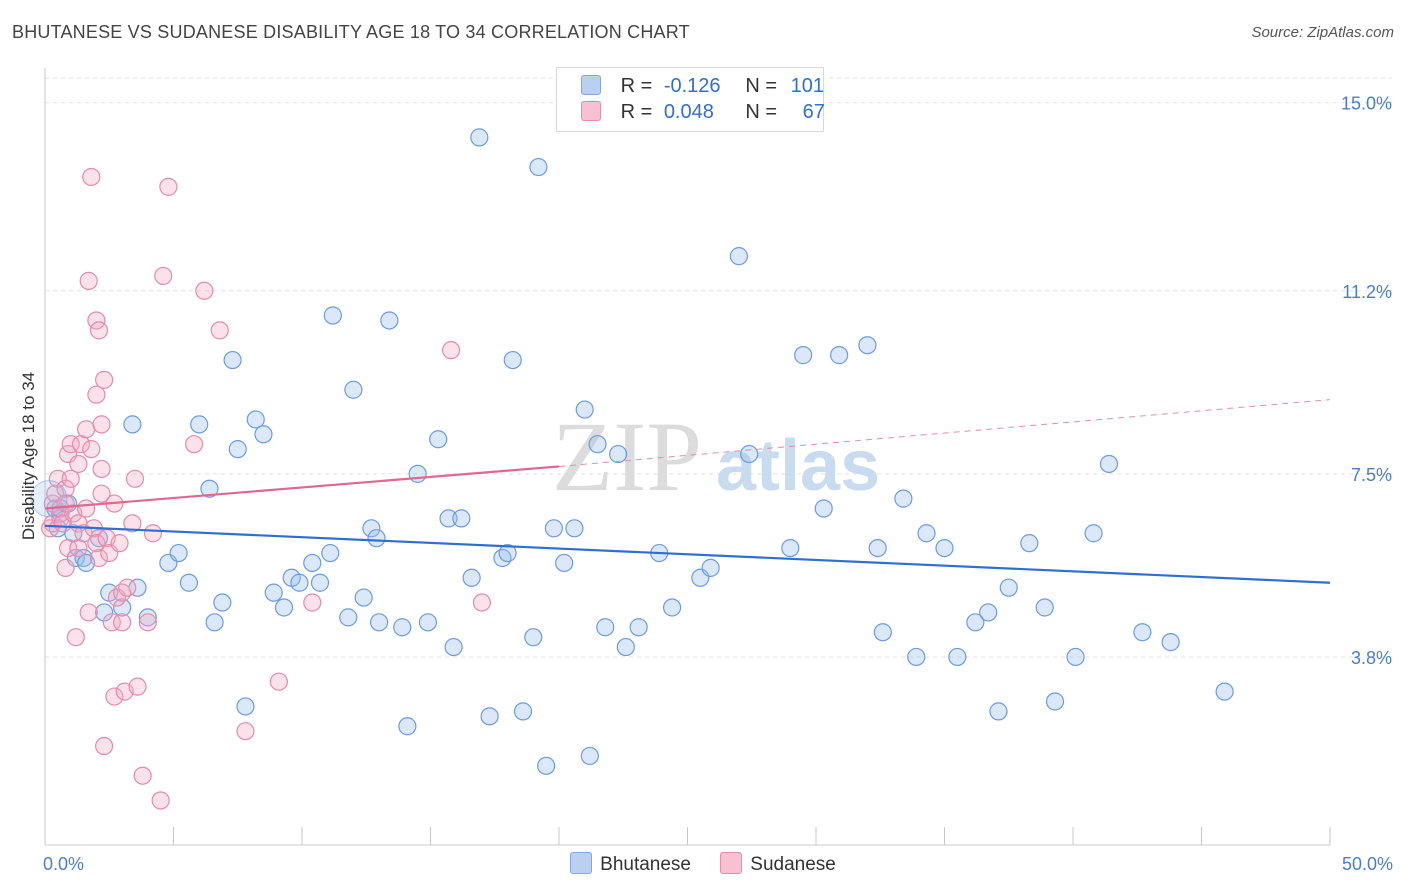  I want to click on y-tick-label: 15.0%, so click(1366, 104).